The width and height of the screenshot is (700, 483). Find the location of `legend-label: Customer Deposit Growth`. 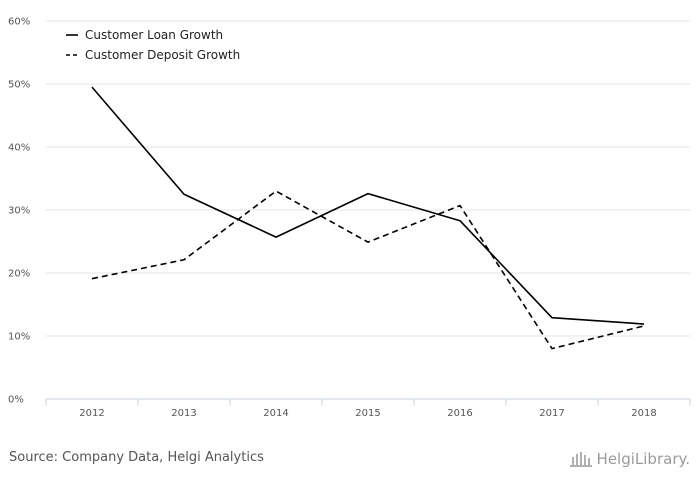

legend-label: Customer Deposit Growth is located at coordinates (162, 55).